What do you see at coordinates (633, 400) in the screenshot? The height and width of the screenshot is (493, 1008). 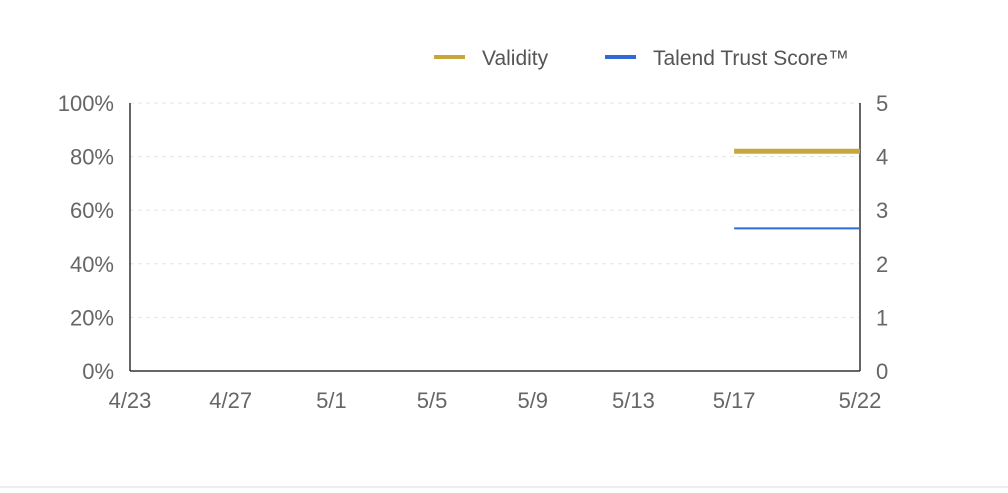 I see `x-tick-label: 5/13` at bounding box center [633, 400].